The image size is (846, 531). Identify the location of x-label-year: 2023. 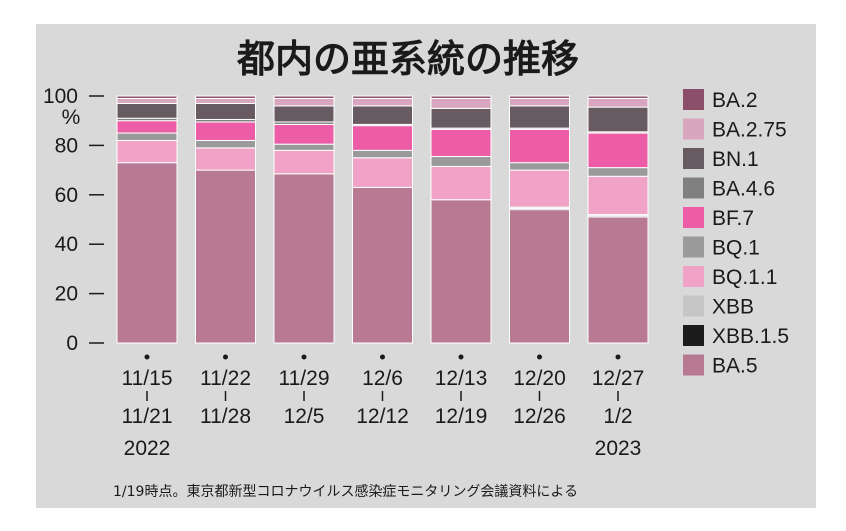
(618, 448).